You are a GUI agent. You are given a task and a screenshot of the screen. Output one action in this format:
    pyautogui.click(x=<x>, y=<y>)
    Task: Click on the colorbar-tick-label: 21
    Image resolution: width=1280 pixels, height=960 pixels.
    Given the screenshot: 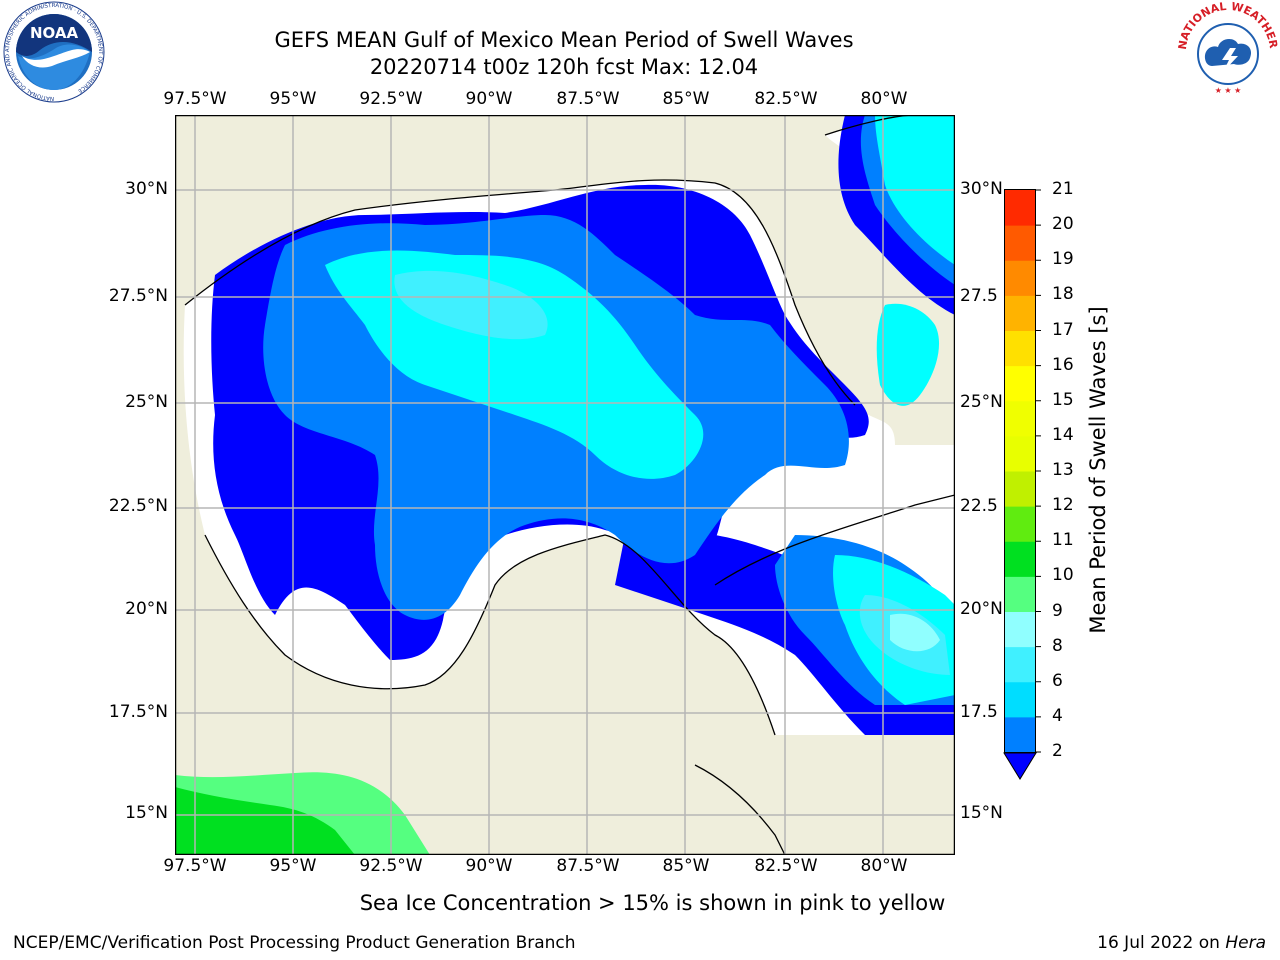 What is the action you would take?
    pyautogui.click(x=1063, y=189)
    